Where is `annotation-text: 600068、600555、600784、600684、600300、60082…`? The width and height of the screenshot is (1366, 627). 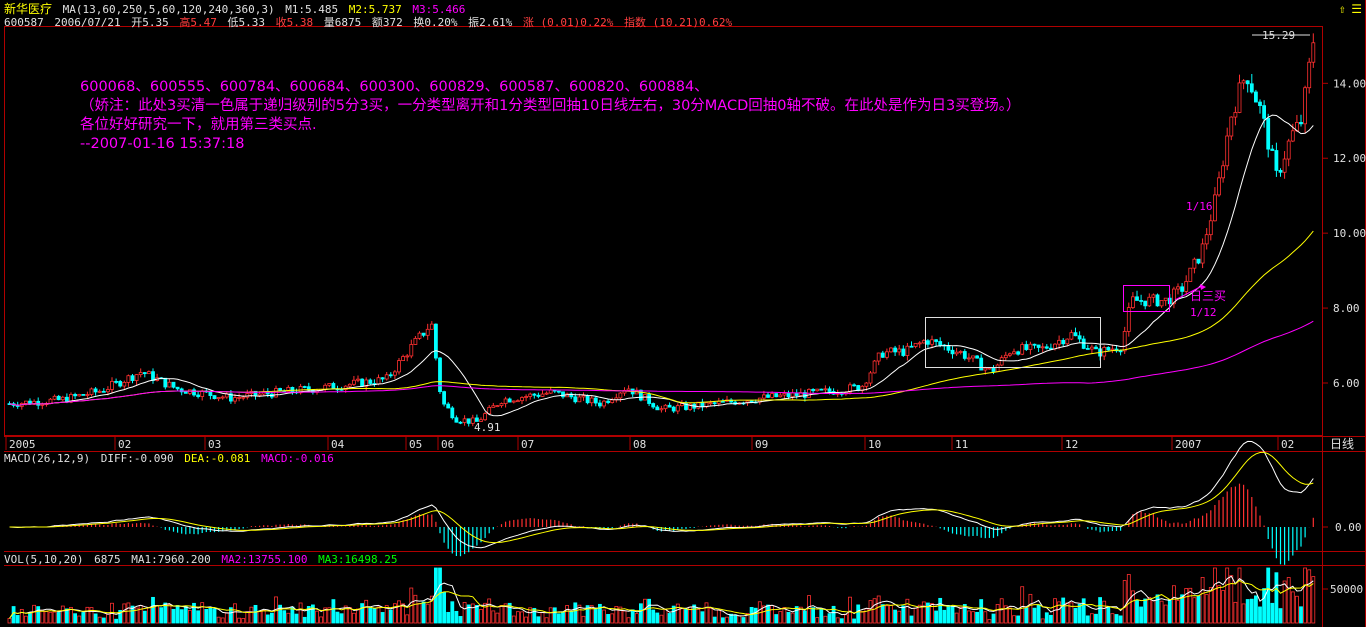 annotation-text: 600068、600555、600784、600684、600300、60082… is located at coordinates (550, 116).